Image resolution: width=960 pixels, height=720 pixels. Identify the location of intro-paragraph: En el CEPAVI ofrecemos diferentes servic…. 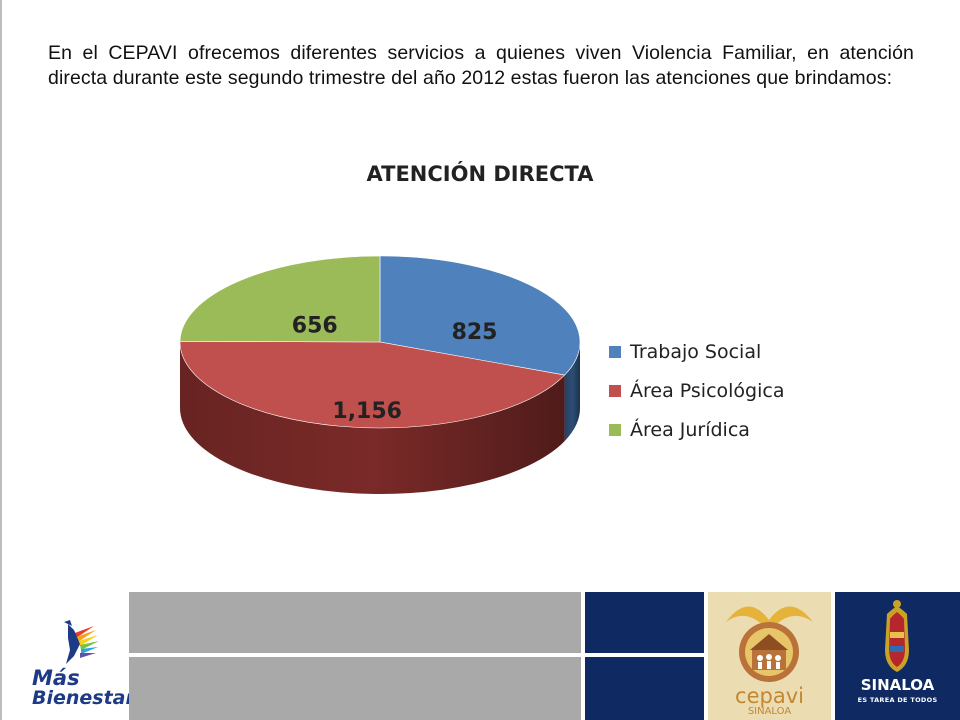
(481, 65).